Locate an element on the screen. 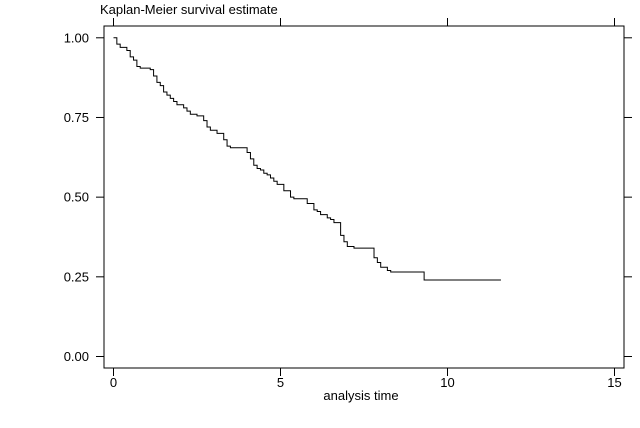  y-tick-label: 0.75 is located at coordinates (76, 117).